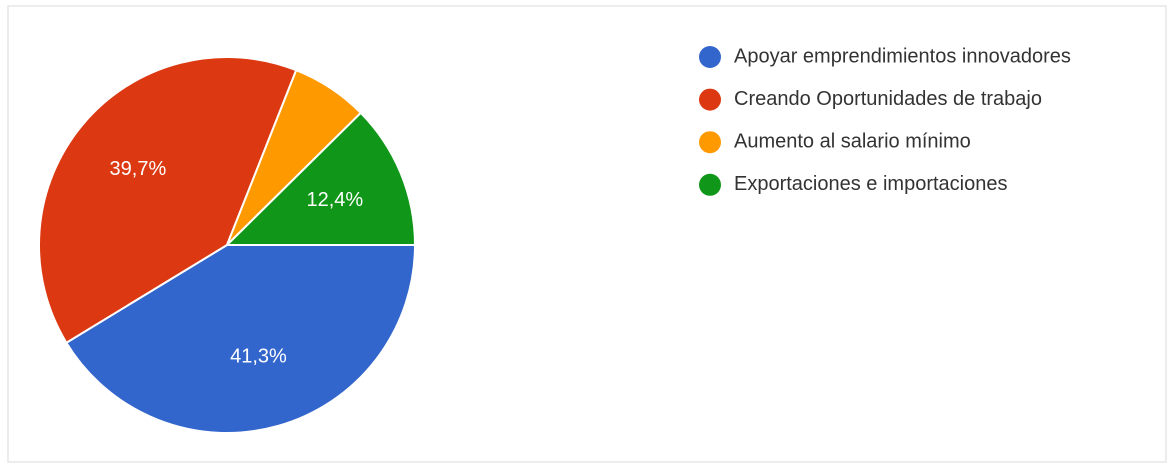 This screenshot has width=1174, height=467. What do you see at coordinates (138, 169) in the screenshot?
I see `slice-label: 39,7%` at bounding box center [138, 169].